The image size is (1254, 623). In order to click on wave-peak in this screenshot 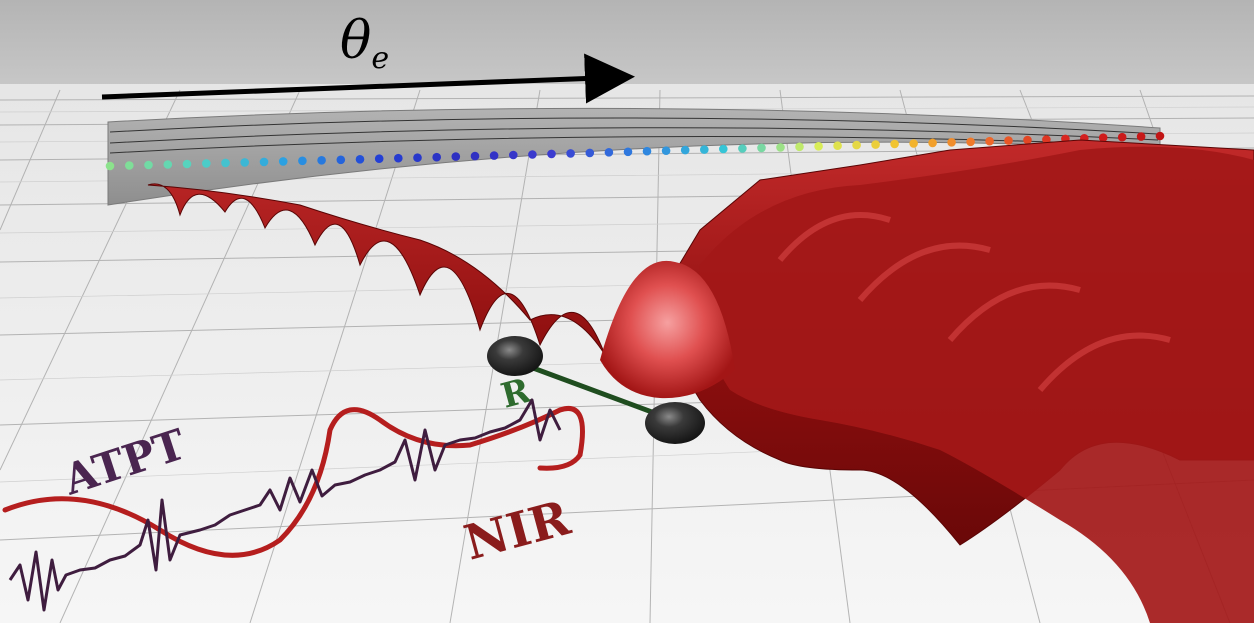, I will do `click(667, 329)`.